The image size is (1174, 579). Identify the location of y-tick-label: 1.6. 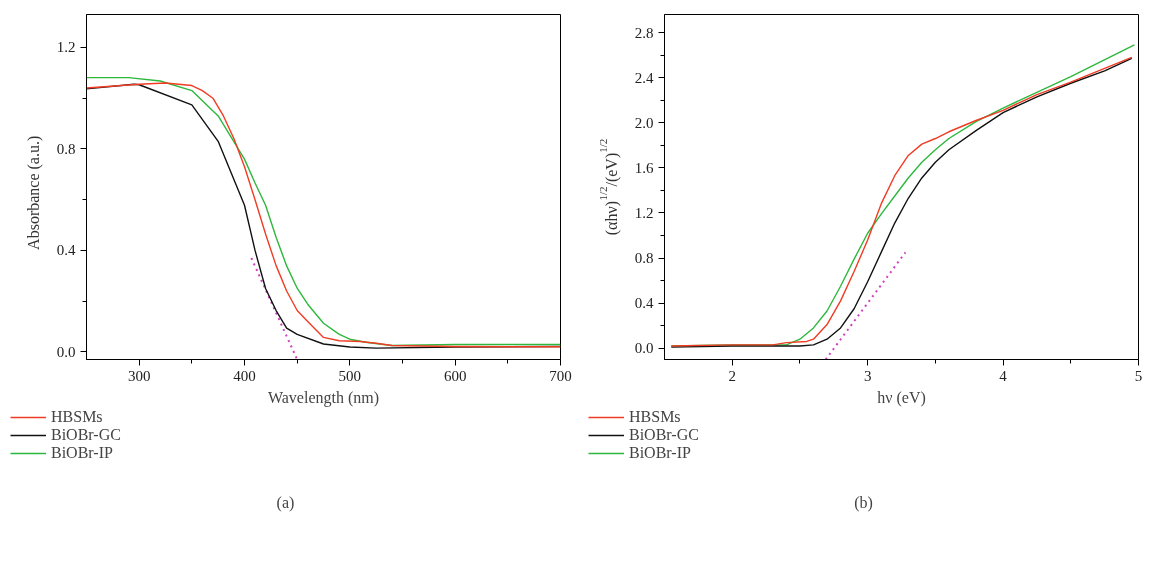
(644, 167).